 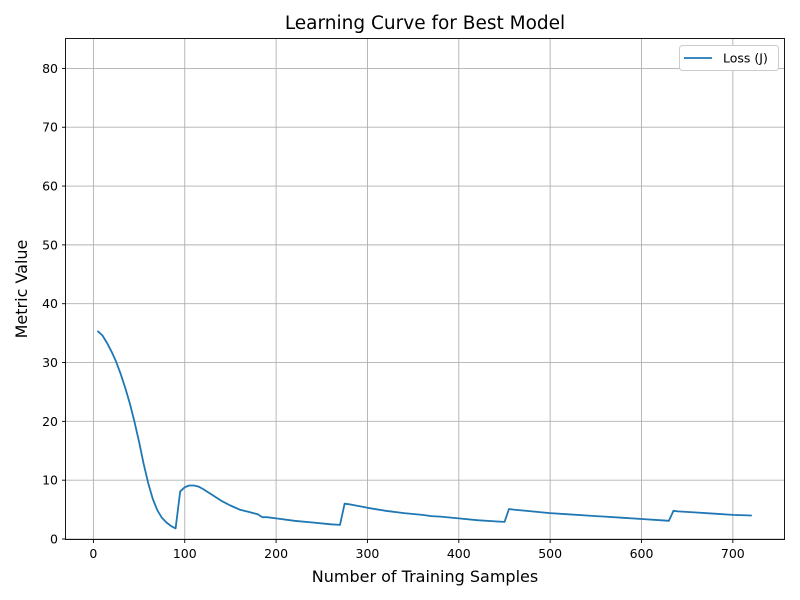 I want to click on legend: Loss (J), so click(x=729, y=58).